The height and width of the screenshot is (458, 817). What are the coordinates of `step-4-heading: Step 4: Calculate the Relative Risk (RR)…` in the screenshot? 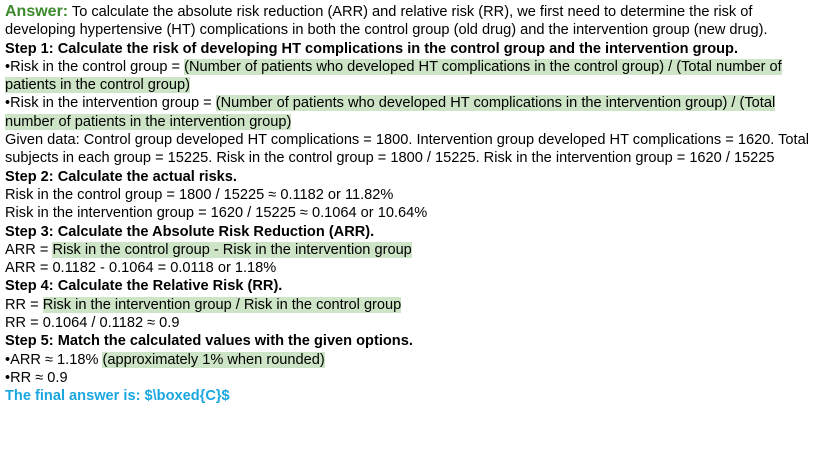 It's located at (144, 286).